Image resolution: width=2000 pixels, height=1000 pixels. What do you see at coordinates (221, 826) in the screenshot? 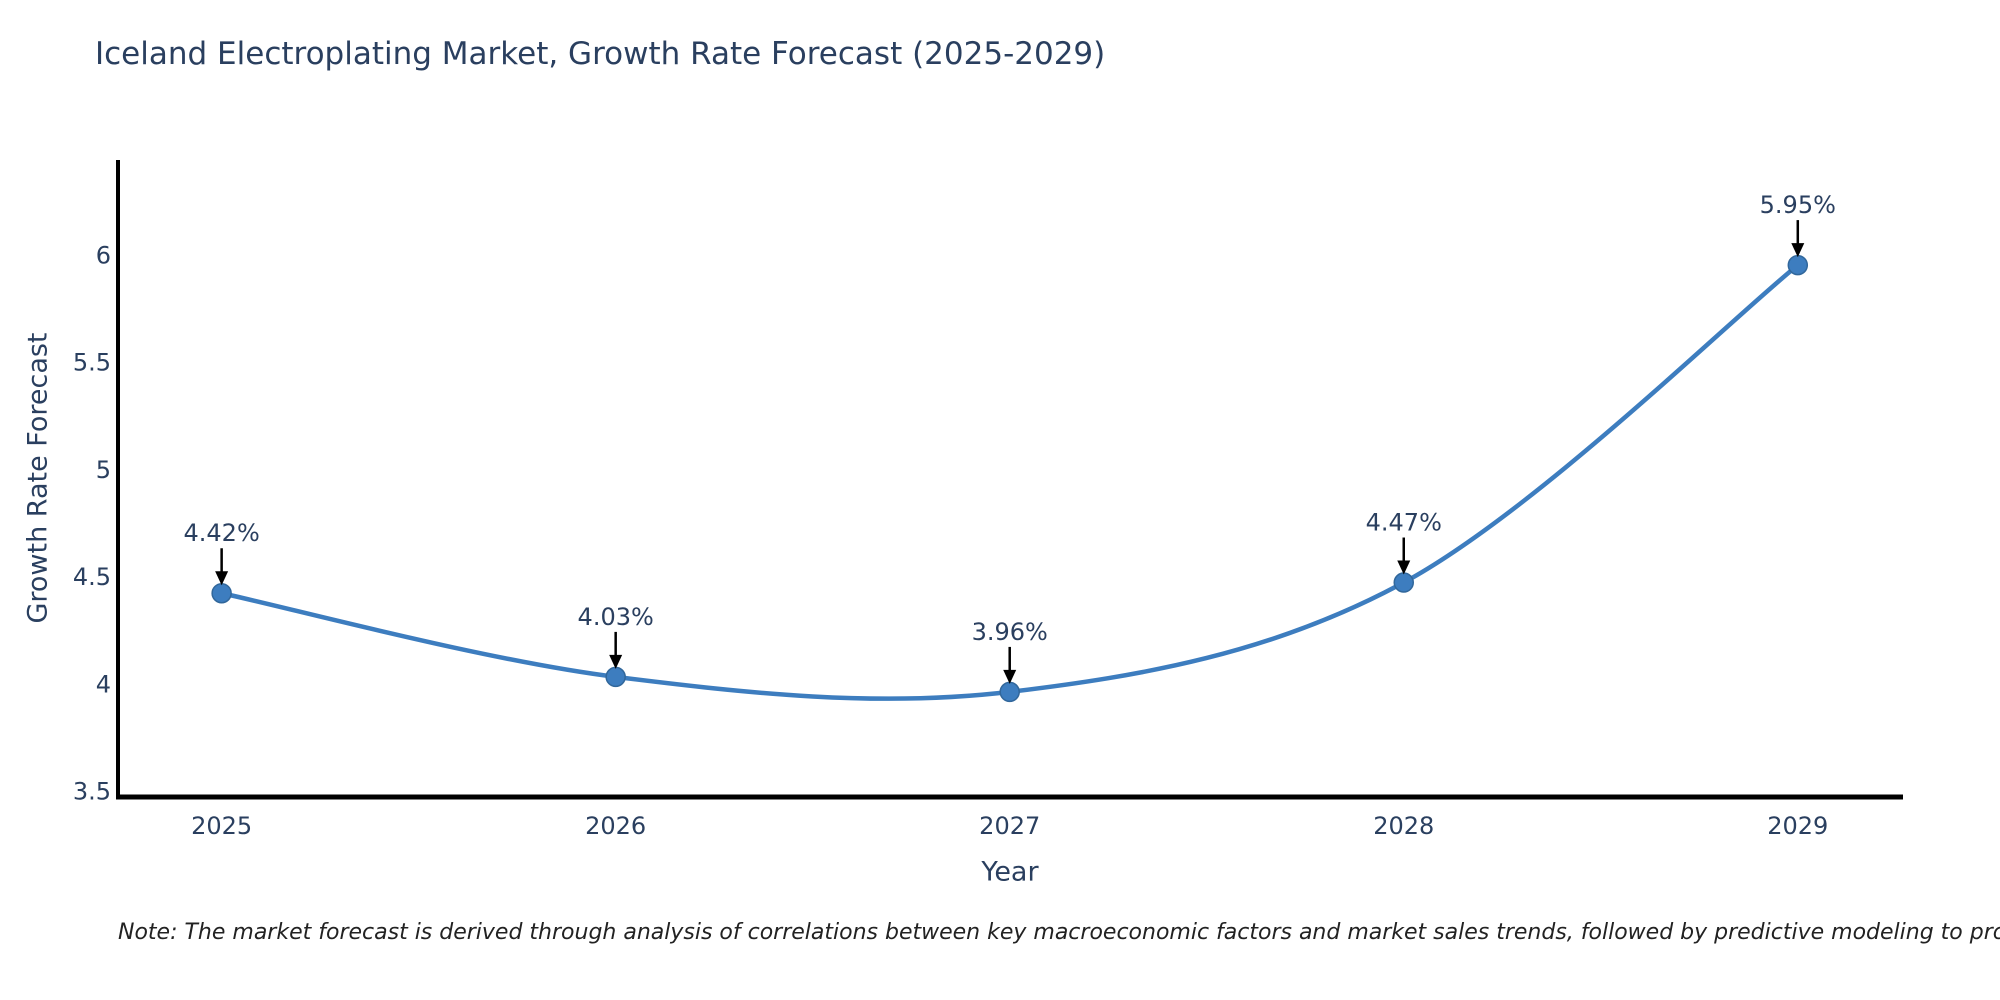
I see `x-tick-label: 2025` at bounding box center [221, 826].